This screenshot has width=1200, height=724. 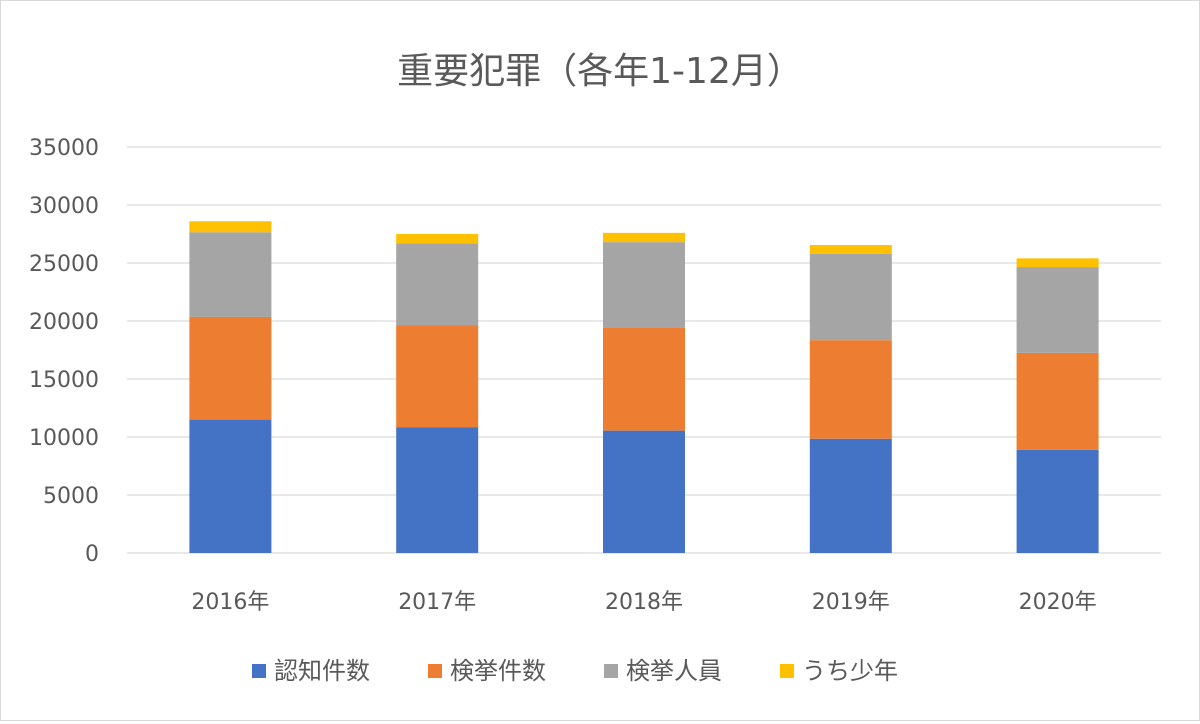 I want to click on x-tick-label: 2016年, so click(x=230, y=602).